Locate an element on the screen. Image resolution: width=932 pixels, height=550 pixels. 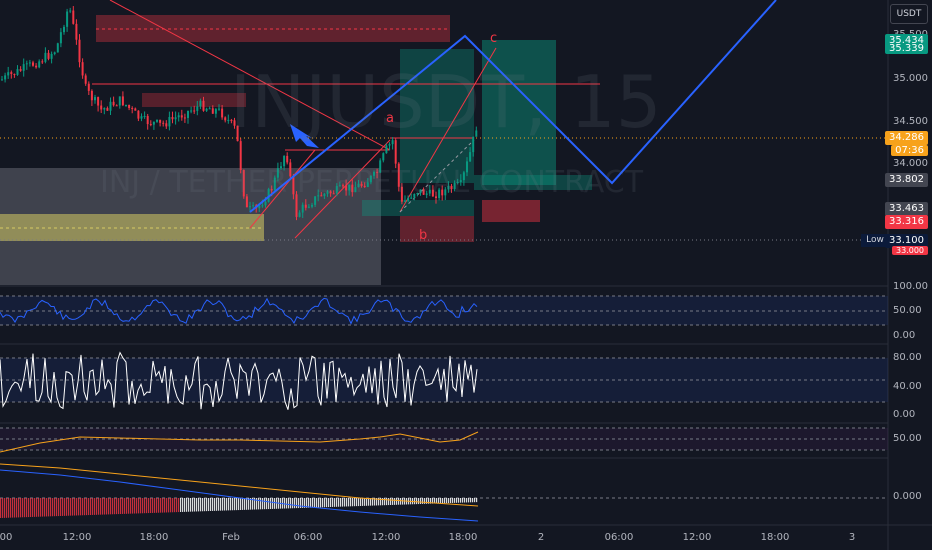
time-tick: 3 is located at coordinates (852, 537).